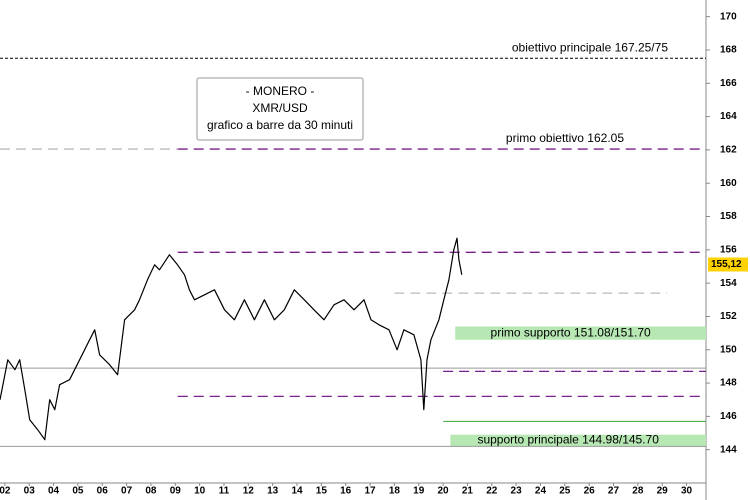 This screenshot has width=750, height=500. I want to click on zone-label: primo supporto 151.08/151.70, so click(571, 332).